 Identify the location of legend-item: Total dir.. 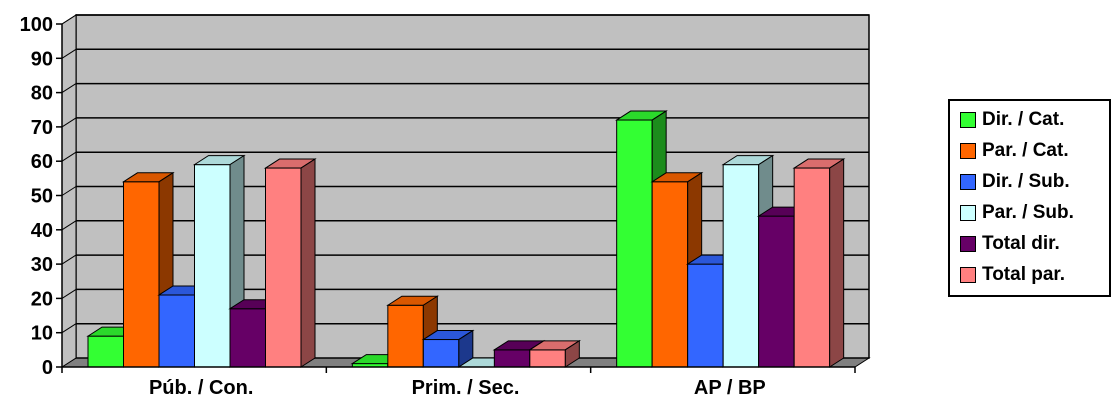
(1010, 244).